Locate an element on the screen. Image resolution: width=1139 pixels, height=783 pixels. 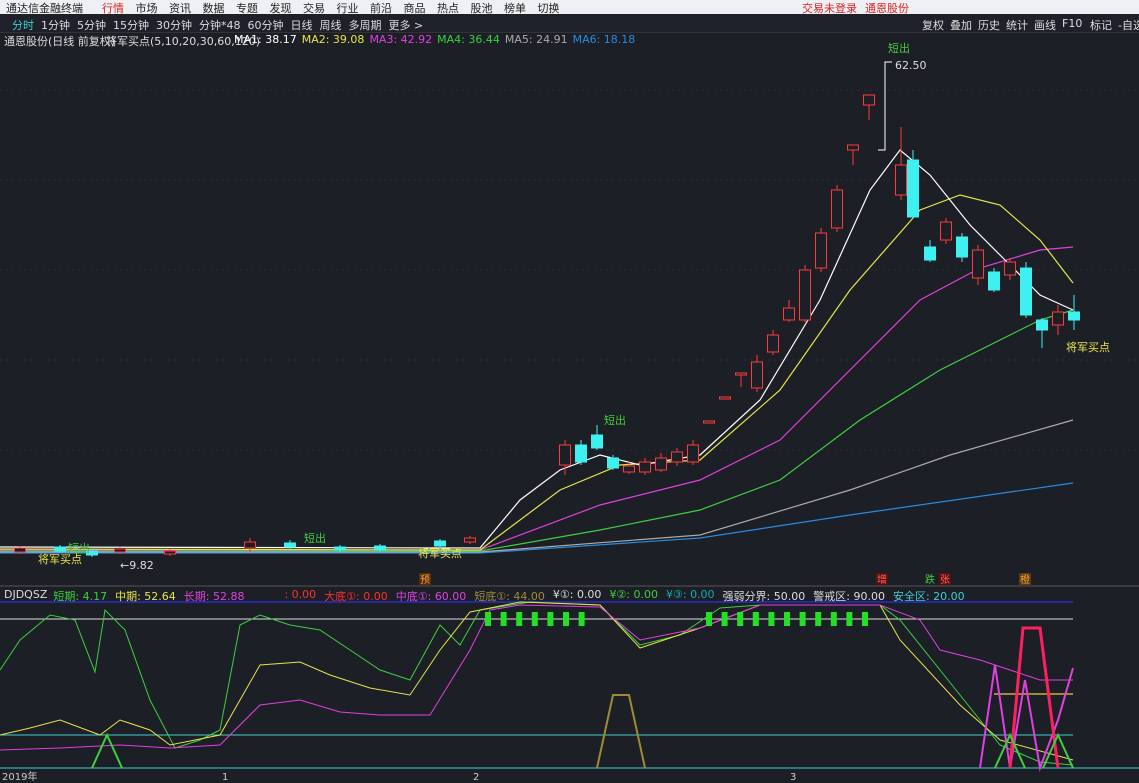
indicator-value: 大底①: 0.00 is located at coordinates (356, 596).